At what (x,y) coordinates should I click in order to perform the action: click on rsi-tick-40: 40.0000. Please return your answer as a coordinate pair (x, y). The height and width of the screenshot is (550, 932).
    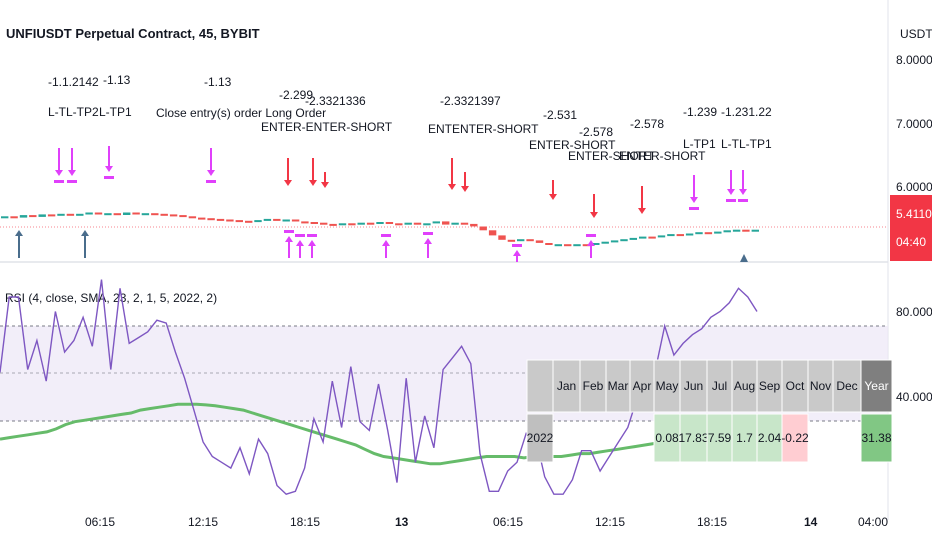
    Looking at the image, I should click on (914, 397).